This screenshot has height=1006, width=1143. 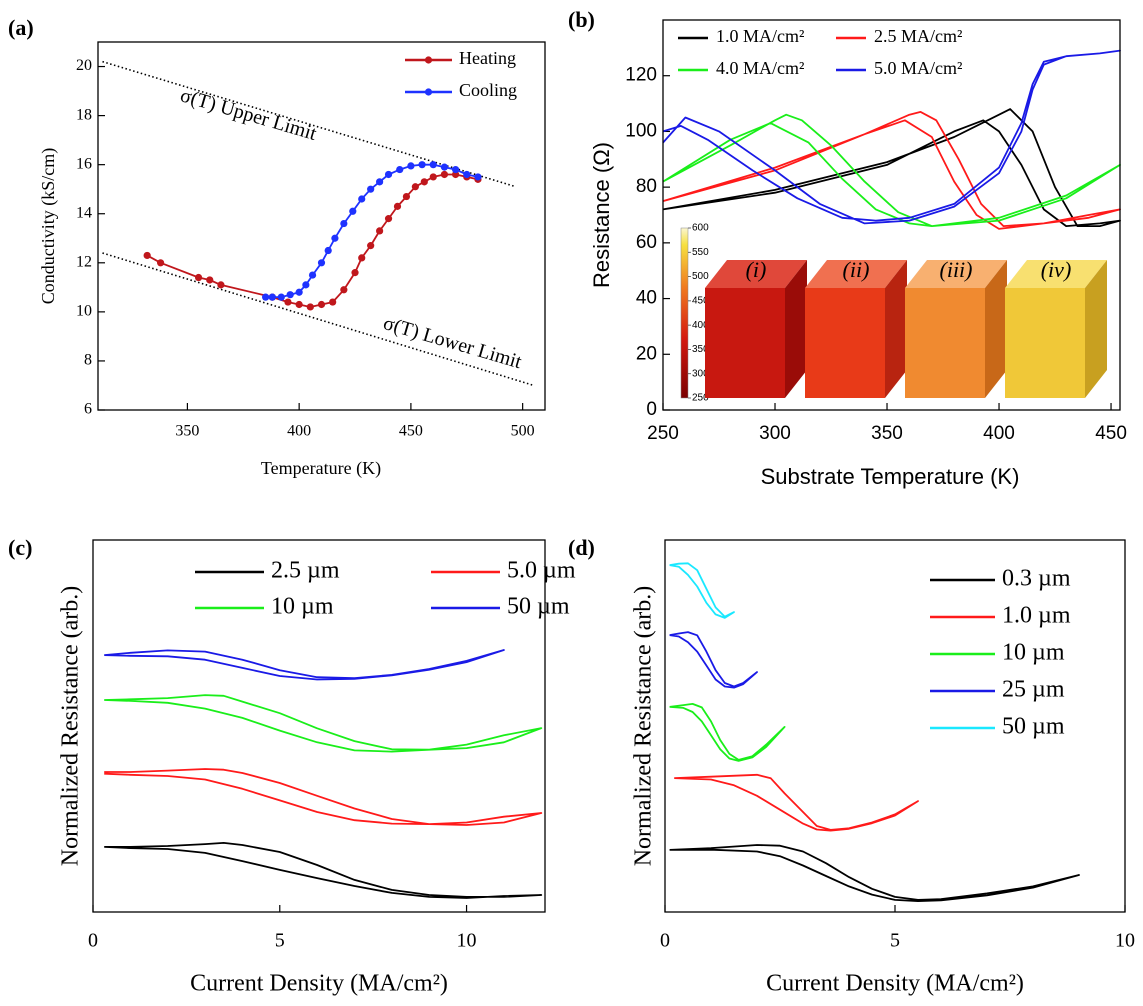 What do you see at coordinates (760, 36) in the screenshot?
I see `legend-label: 1.0 MA/cm²` at bounding box center [760, 36].